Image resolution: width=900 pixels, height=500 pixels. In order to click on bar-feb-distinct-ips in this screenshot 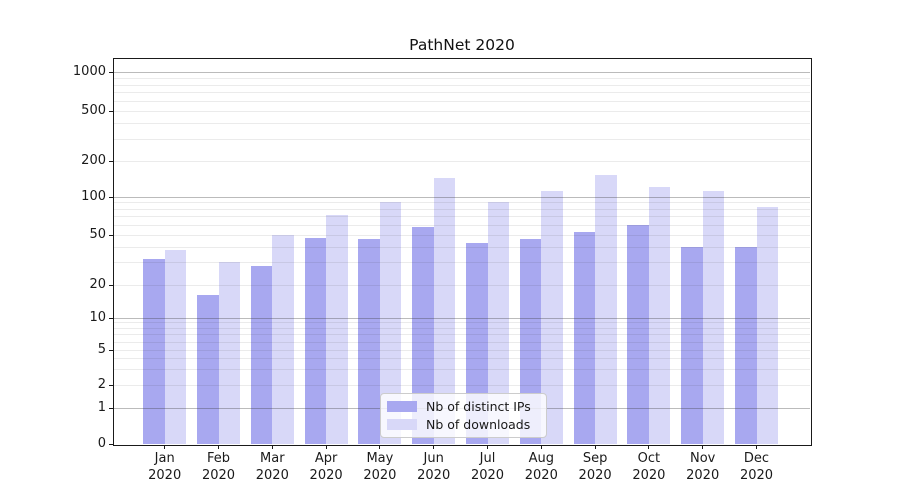, I will do `click(208, 369)`.